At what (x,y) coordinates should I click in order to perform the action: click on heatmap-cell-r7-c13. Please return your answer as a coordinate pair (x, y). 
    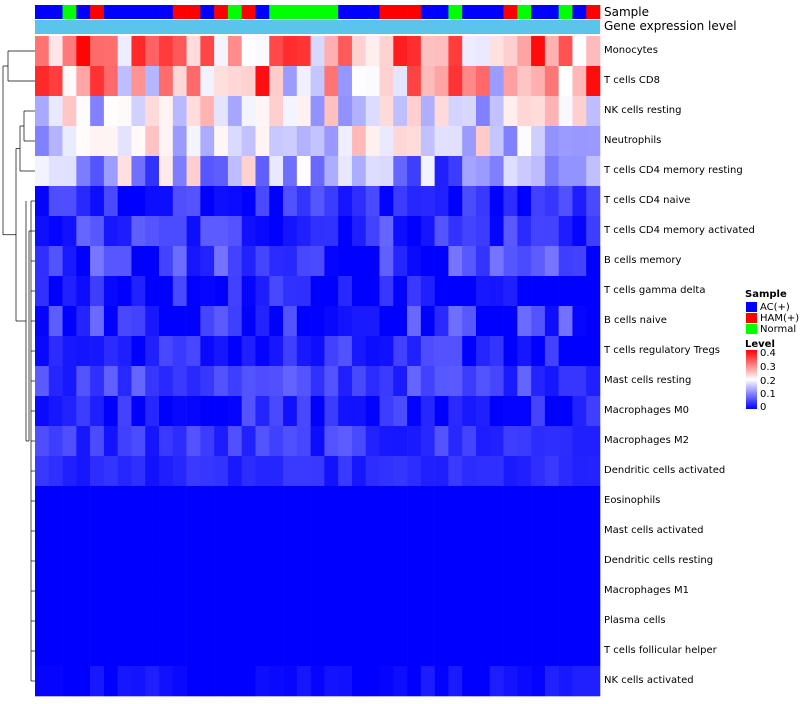
    Looking at the image, I should click on (221, 261).